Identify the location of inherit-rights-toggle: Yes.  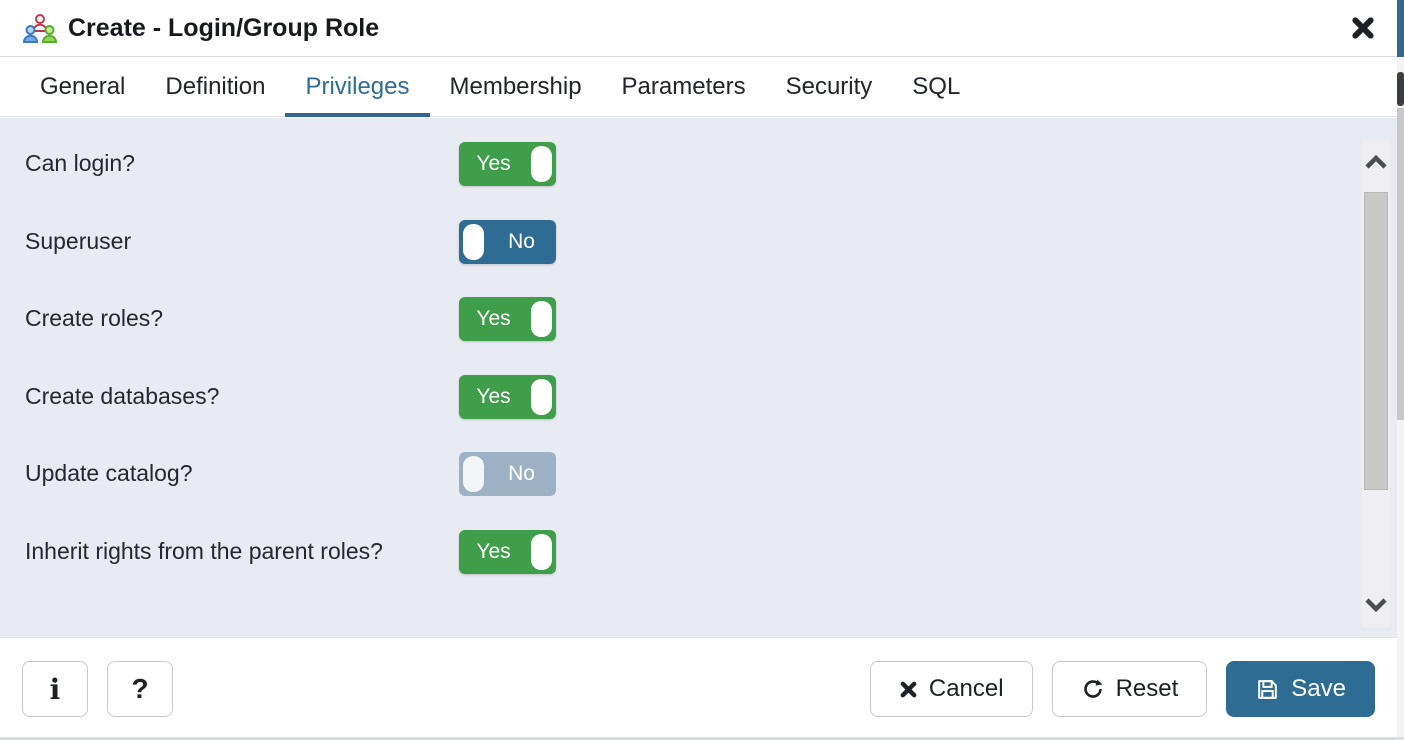
(507, 551).